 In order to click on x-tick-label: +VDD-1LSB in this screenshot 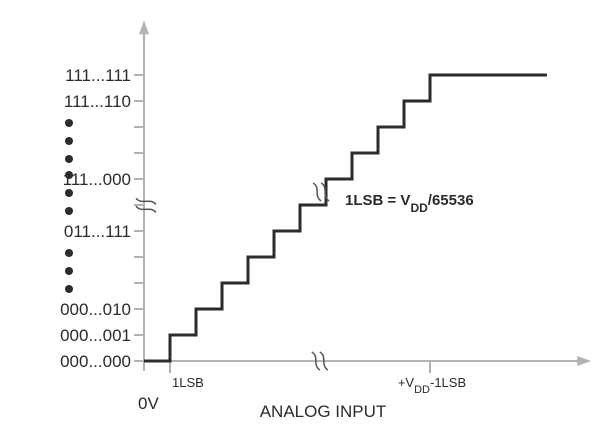, I will do `click(432, 385)`.